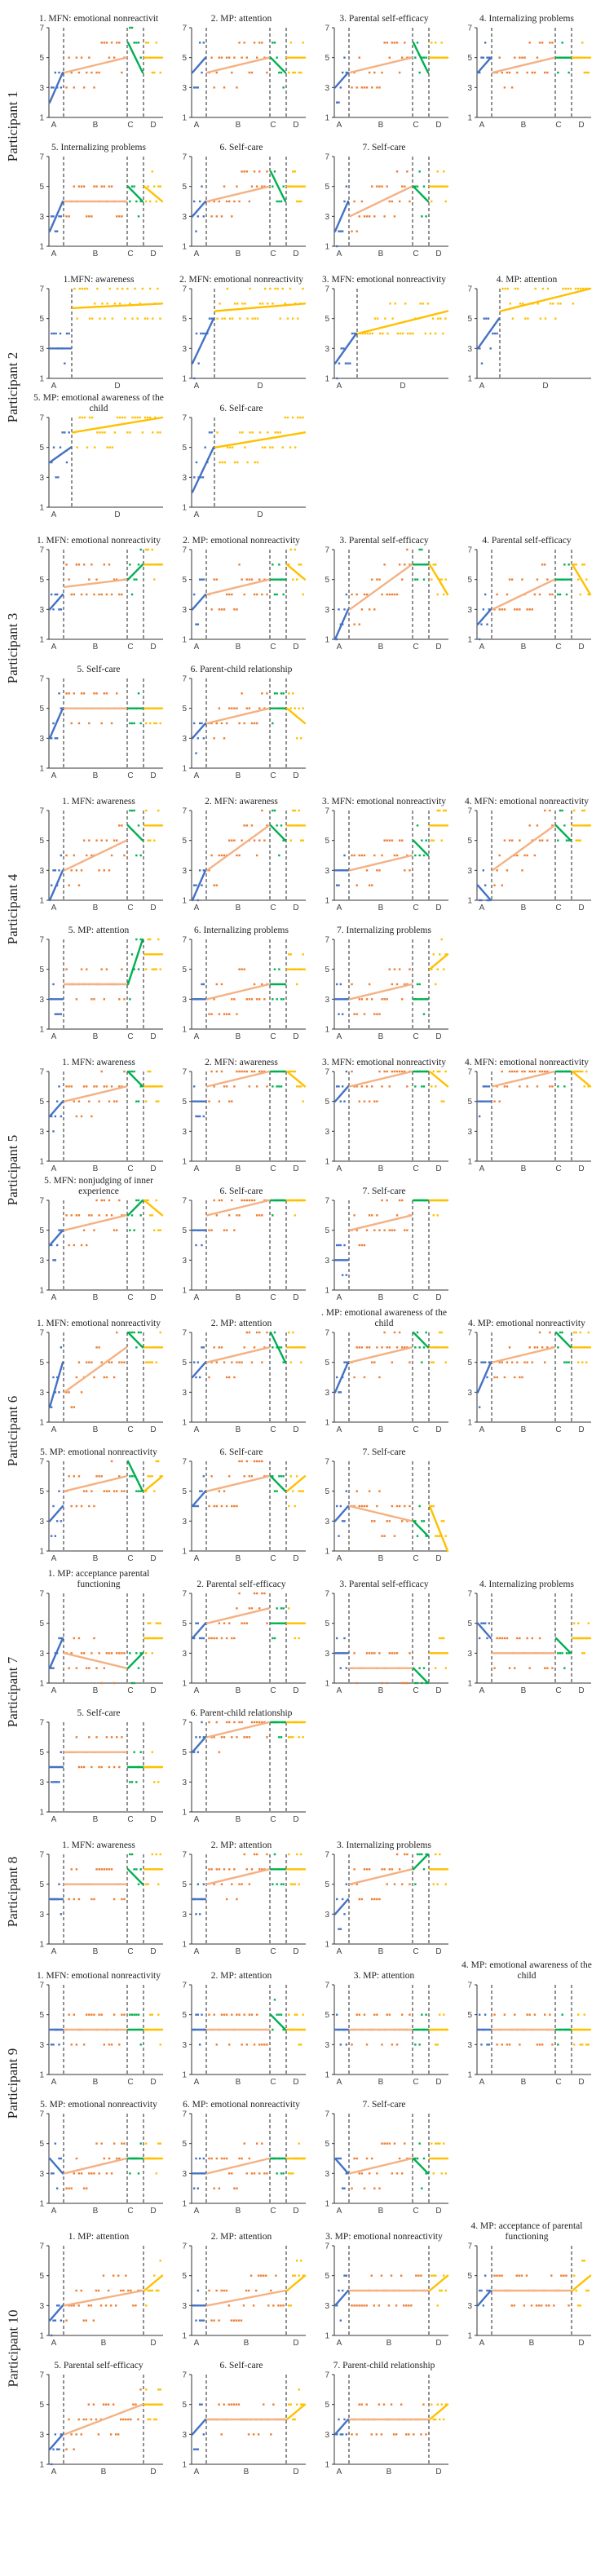 The height and width of the screenshot is (2576, 605). Describe the element at coordinates (526, 66) in the screenshot. I see `chart-panel: 4. Internalizing problems 1 3 5 7 A B C D` at that location.